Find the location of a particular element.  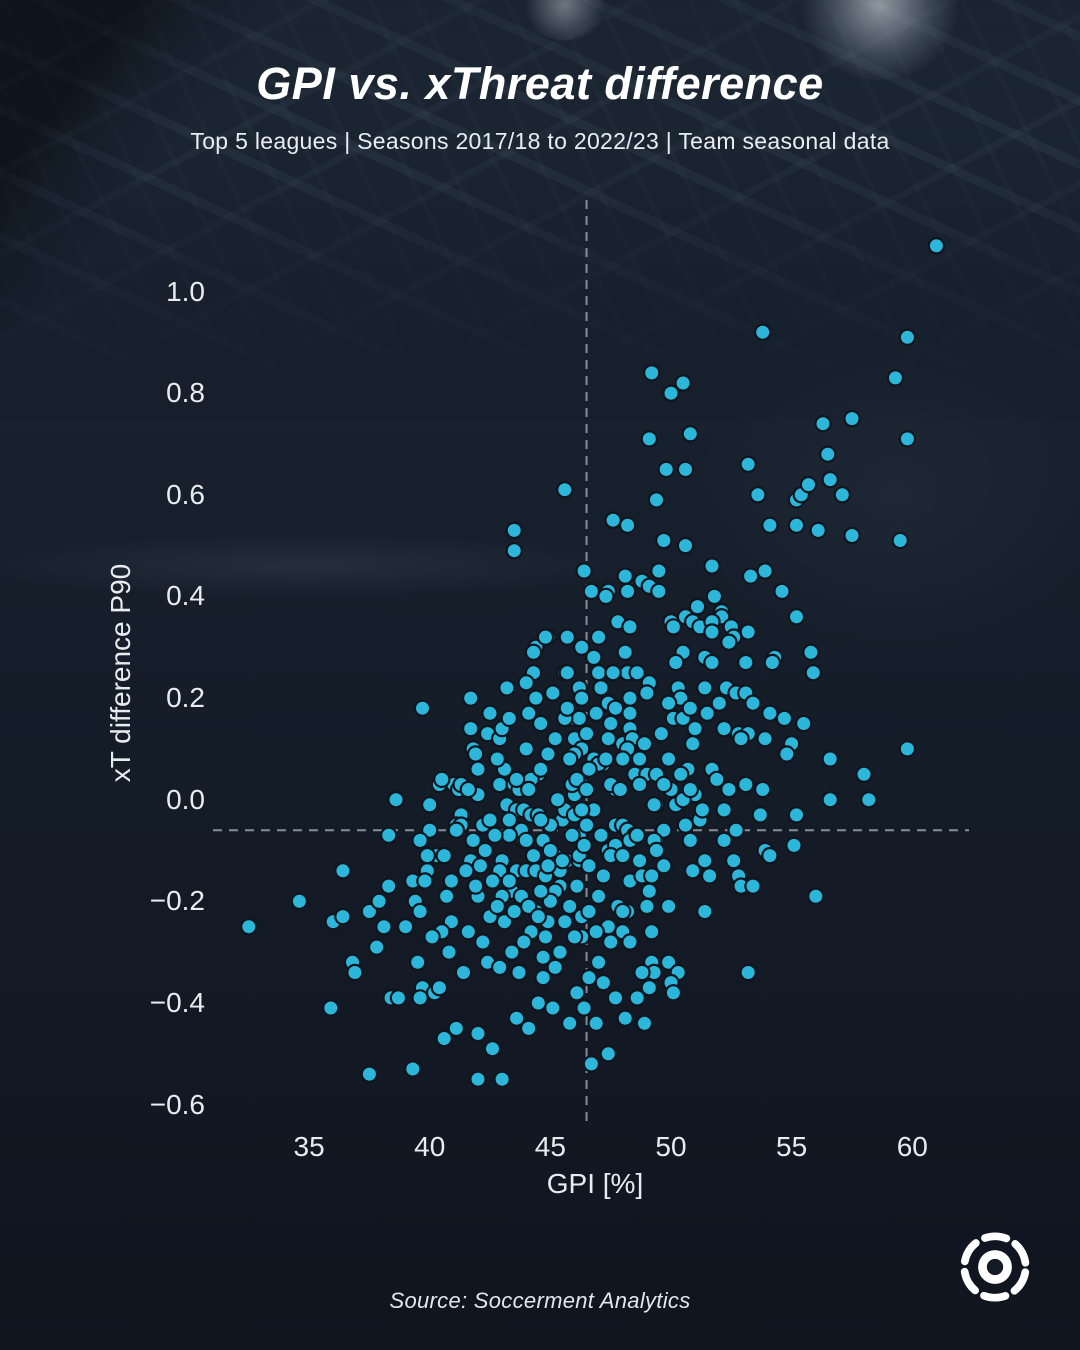

y-tick-label: 0.8 is located at coordinates (185, 393).